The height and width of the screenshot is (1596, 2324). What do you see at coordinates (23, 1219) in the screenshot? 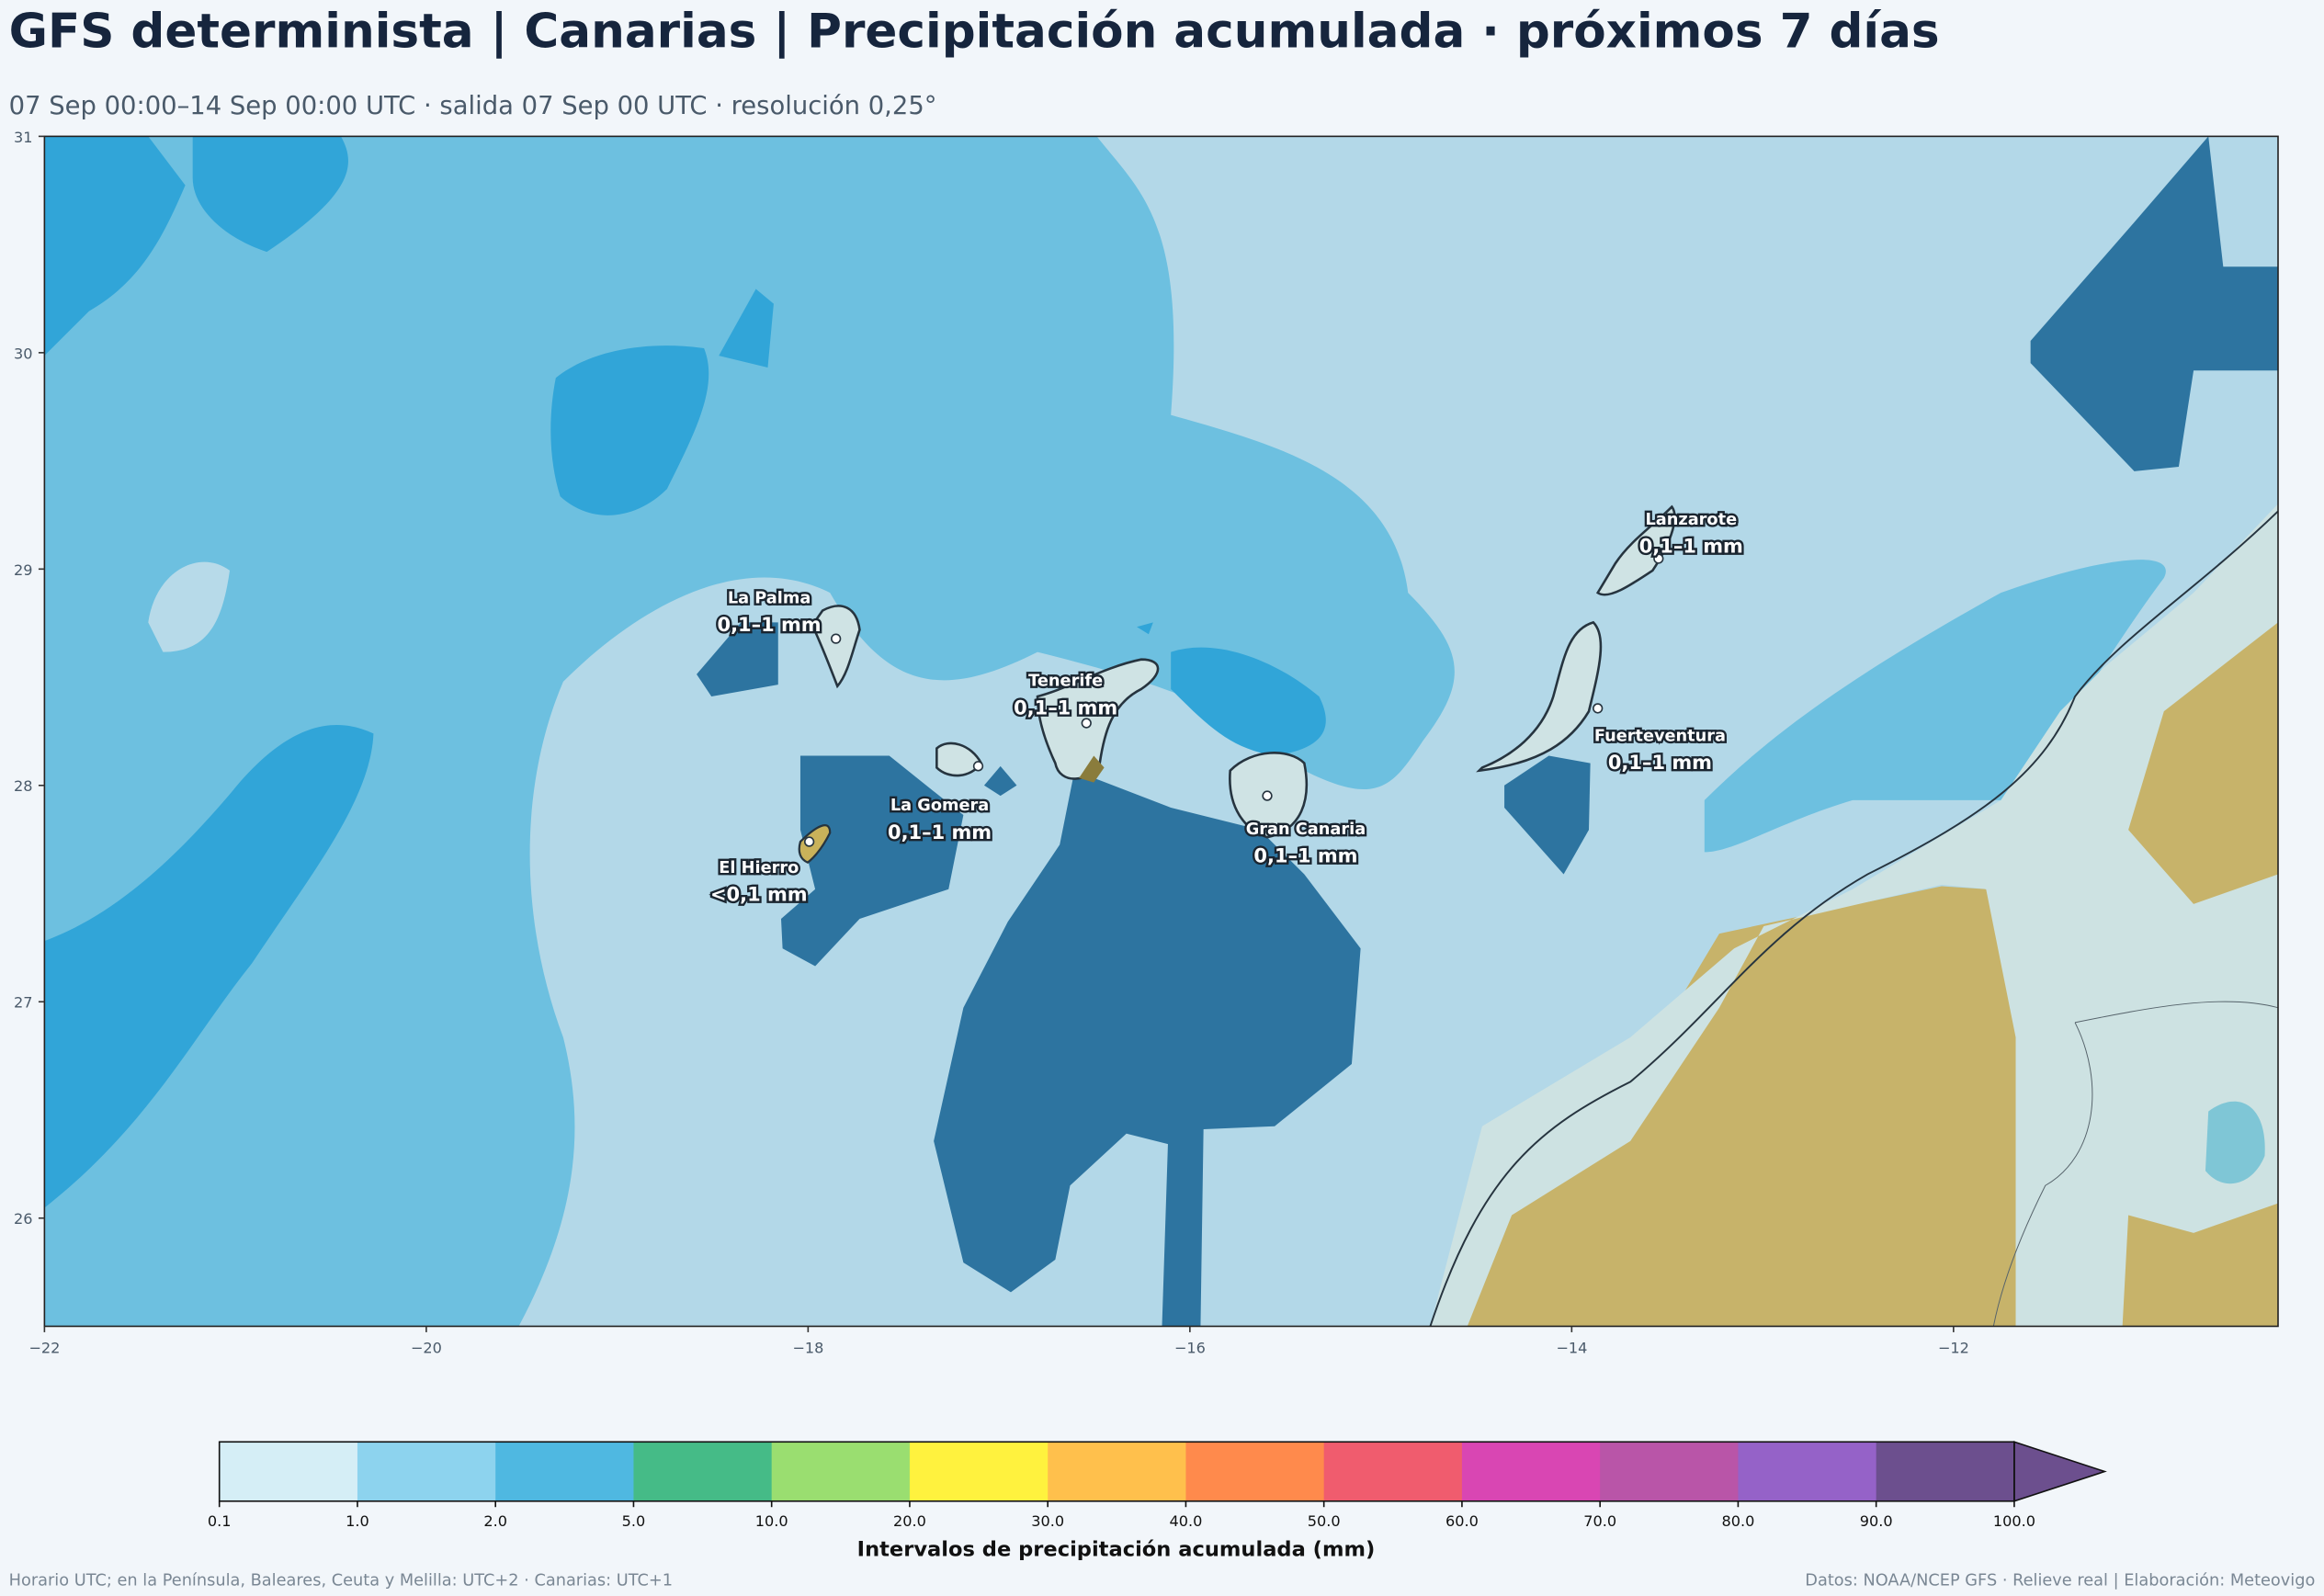
I see `y-tick-label: 26` at bounding box center [23, 1219].